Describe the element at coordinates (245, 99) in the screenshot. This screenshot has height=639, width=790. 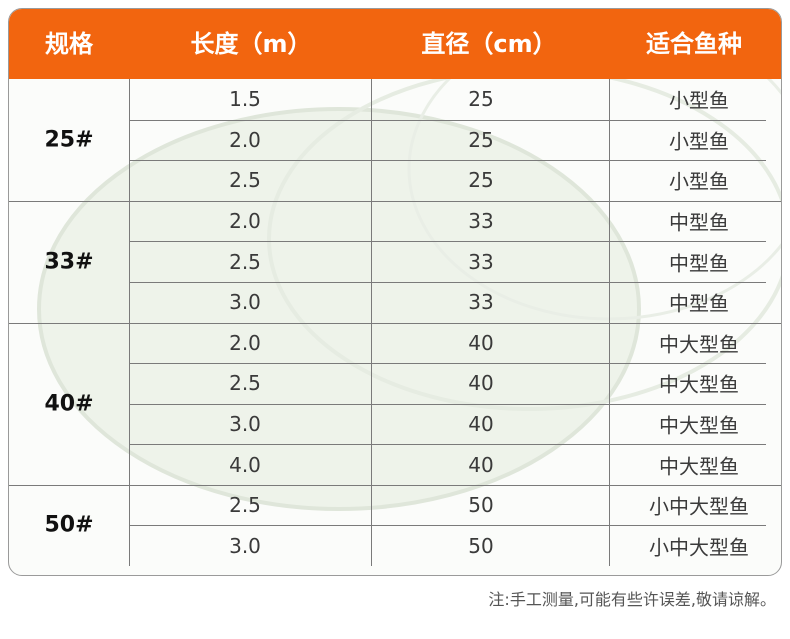
I see `cell: 1.5` at that location.